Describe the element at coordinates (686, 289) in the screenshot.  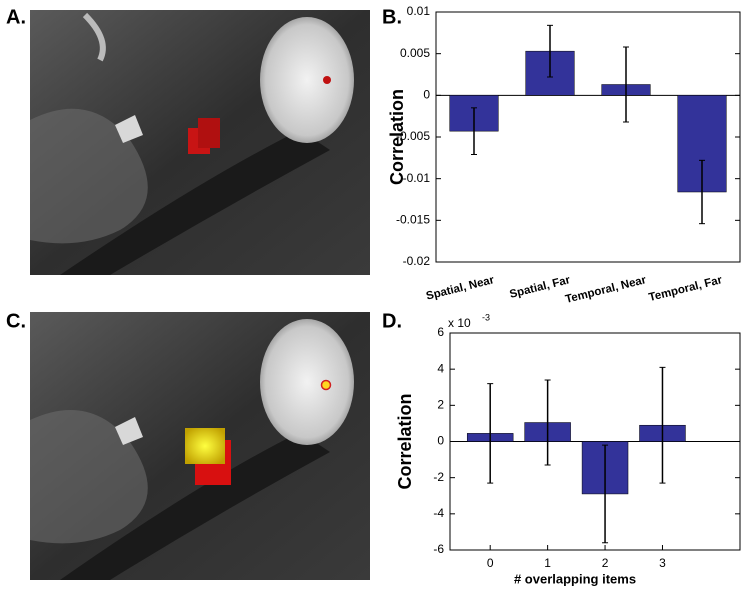
I see `x-tick-label: Temporal, Far` at that location.